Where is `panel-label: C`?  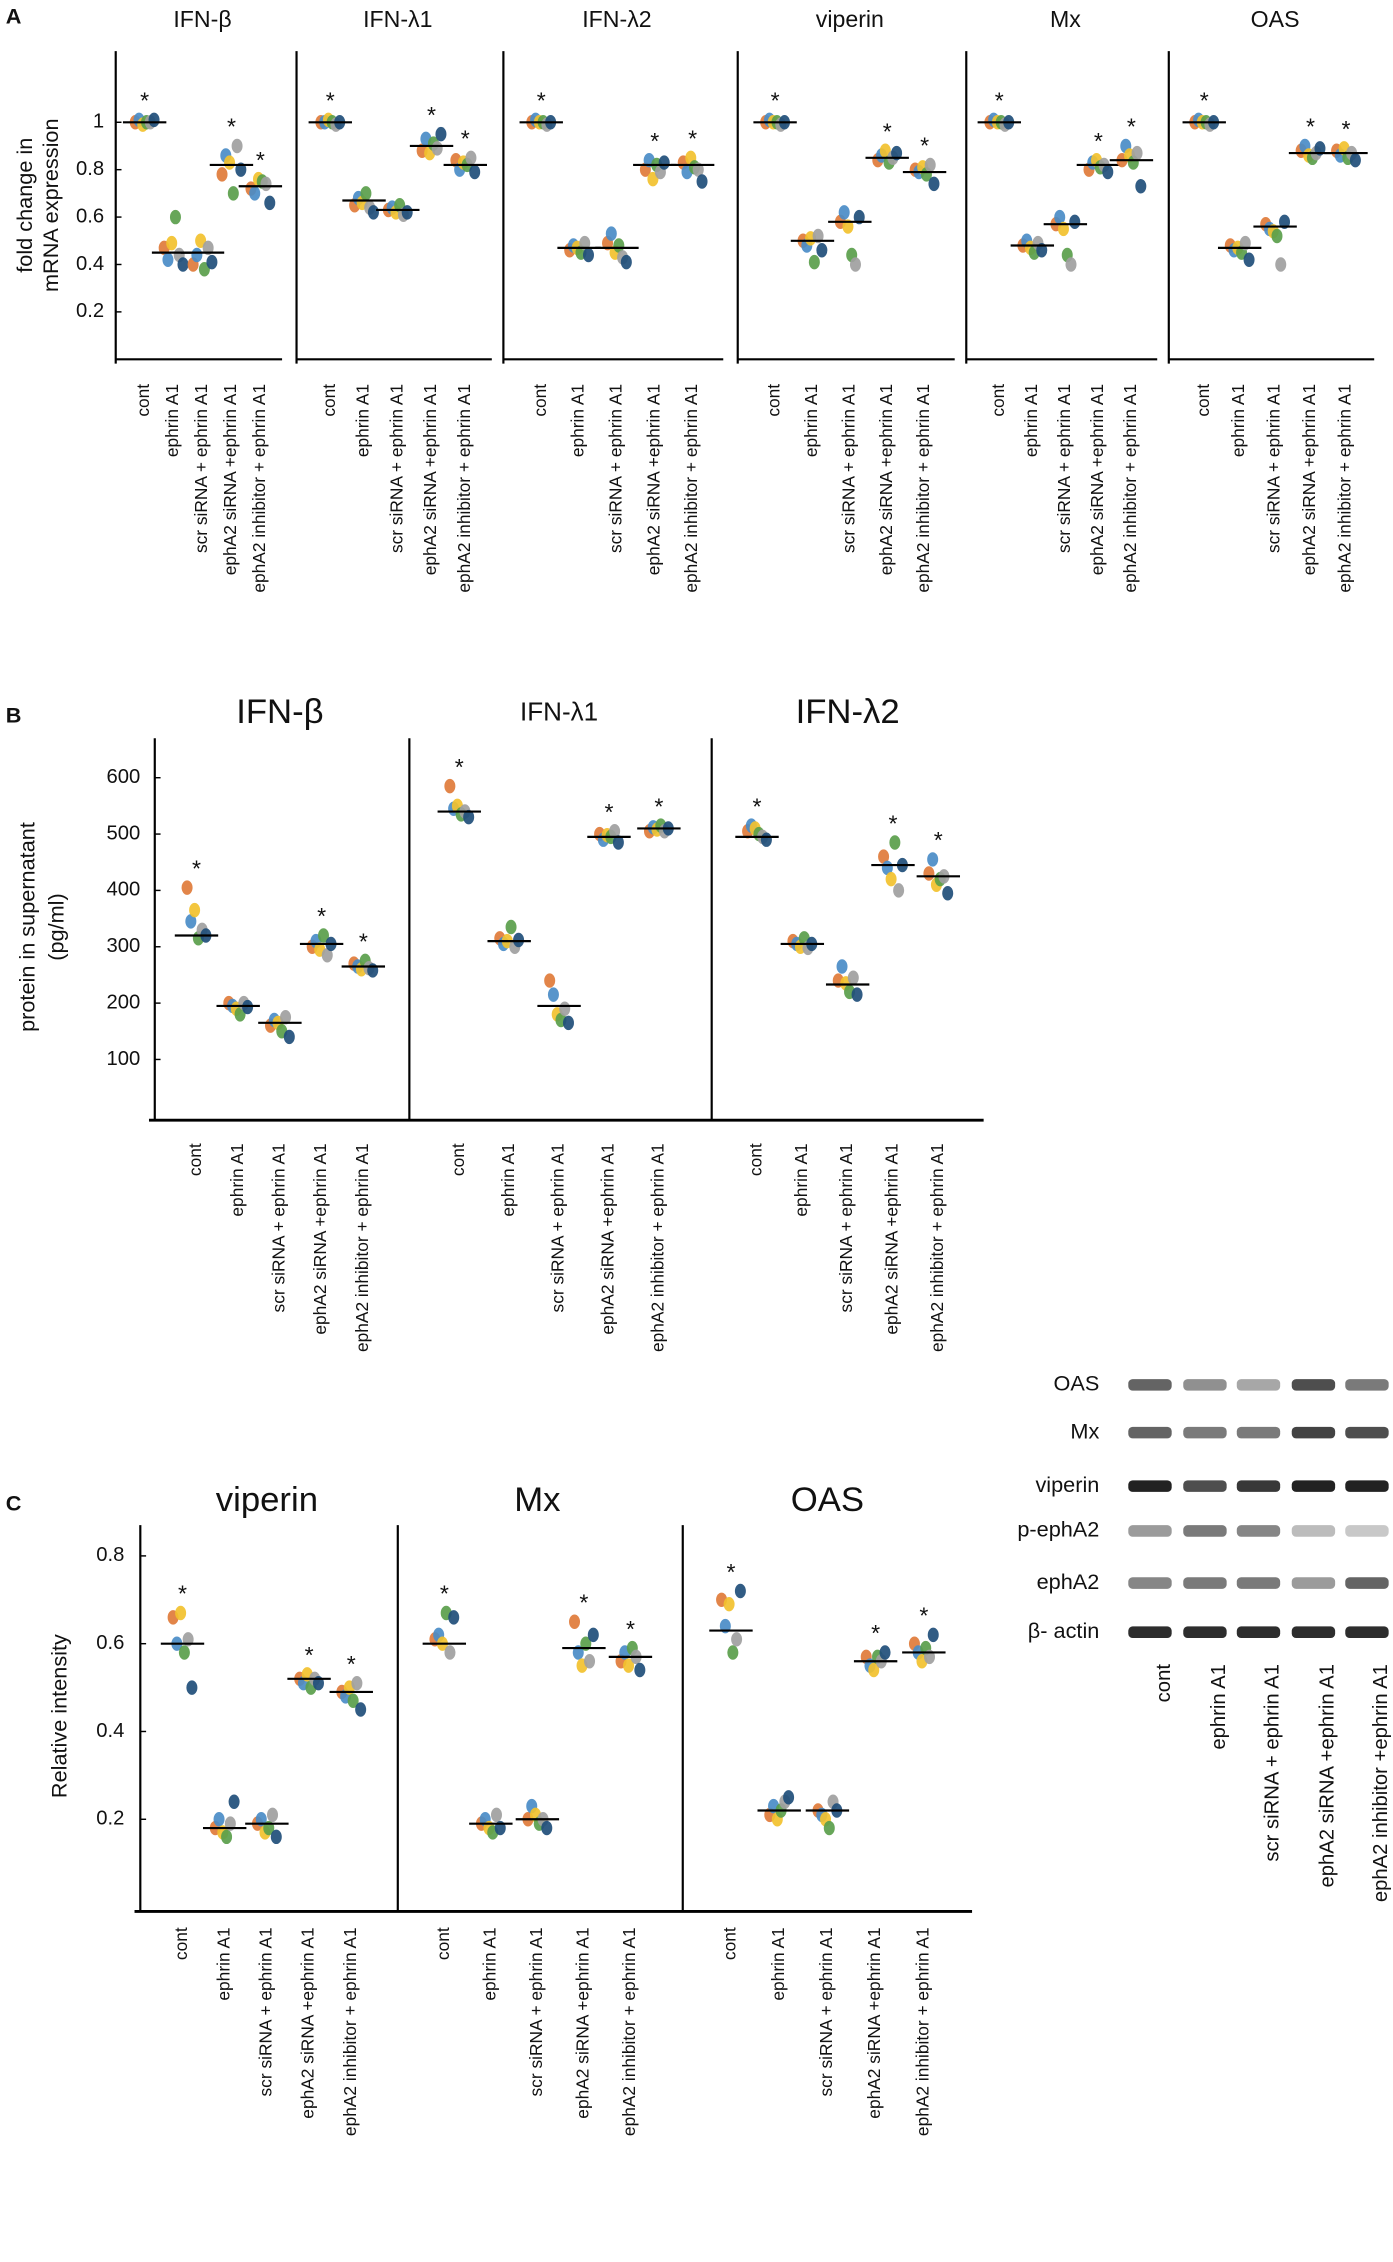 panel-label: C is located at coordinates (14, 1503).